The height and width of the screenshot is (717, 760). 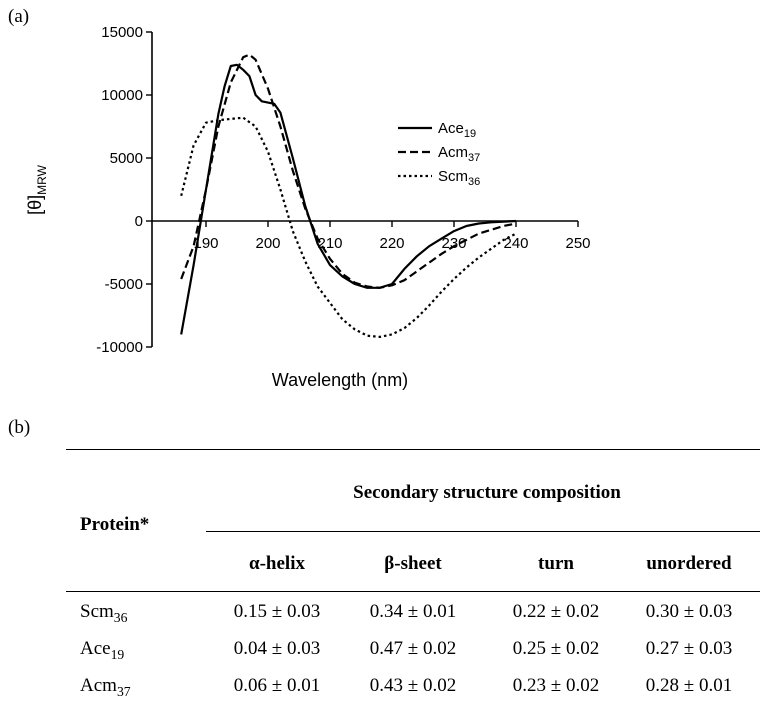 What do you see at coordinates (515, 243) in the screenshot?
I see `x-tick-label: 240` at bounding box center [515, 243].